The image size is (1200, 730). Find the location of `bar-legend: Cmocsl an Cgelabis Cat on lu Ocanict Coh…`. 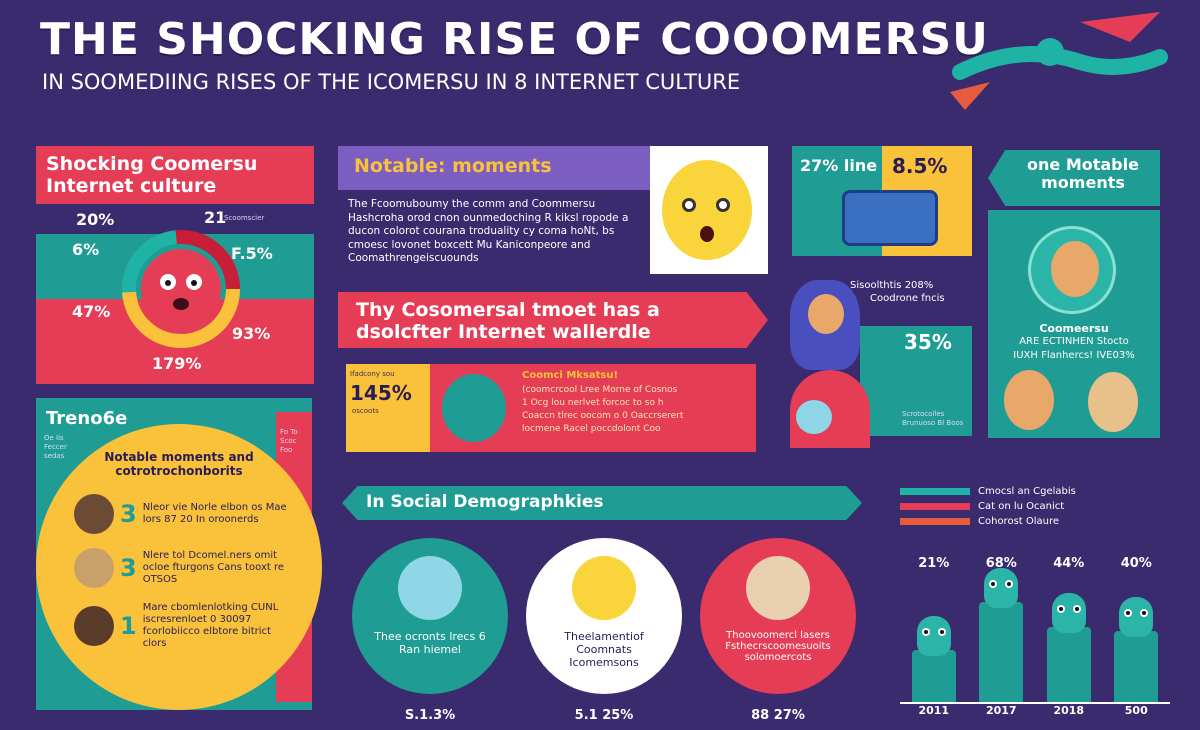

bar-legend: Cmocsl an Cgelabis Cat on lu Ocanict Coh… is located at coordinates (1035, 506).